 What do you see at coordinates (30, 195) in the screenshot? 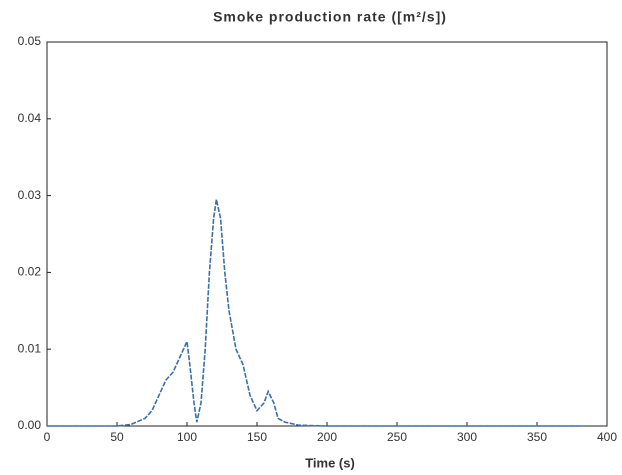
I see `y-tick-label: 0.03` at bounding box center [30, 195].